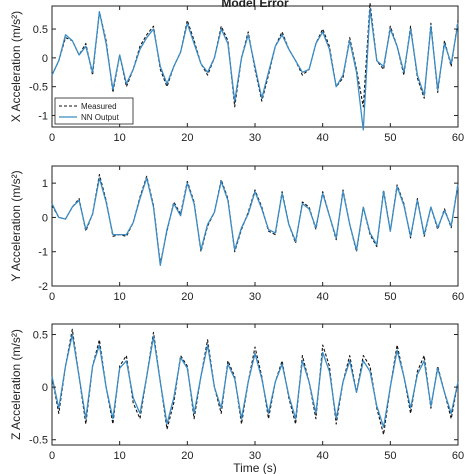 The width and height of the screenshot is (474, 474). What do you see at coordinates (100, 117) in the screenshot?
I see `legend-label: NN Output` at bounding box center [100, 117].